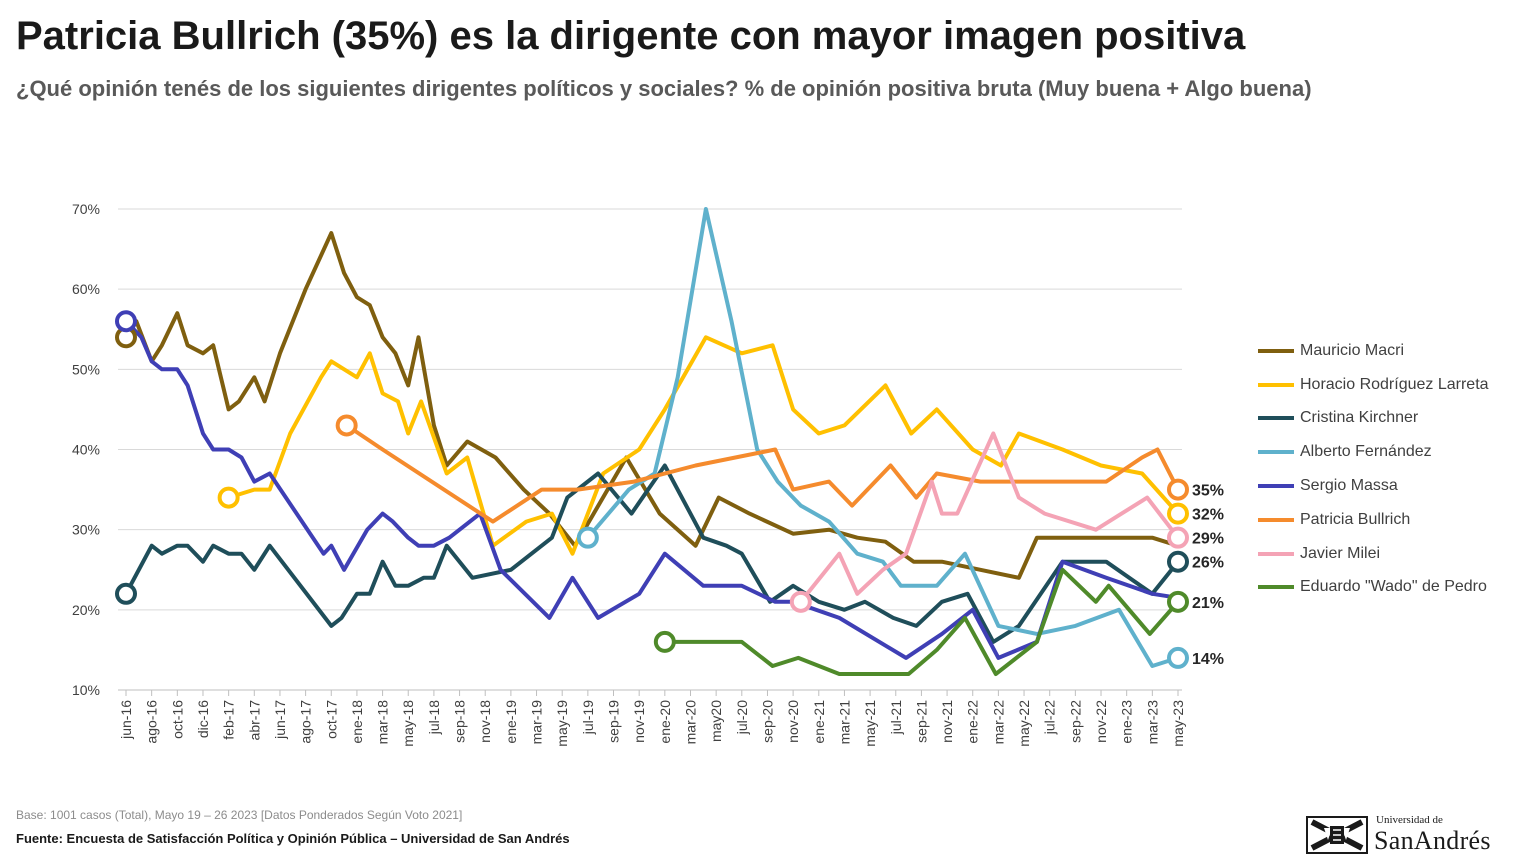 The width and height of the screenshot is (1536, 864). Describe the element at coordinates (331, 719) in the screenshot. I see `x-tick-label: oct-17` at that location.